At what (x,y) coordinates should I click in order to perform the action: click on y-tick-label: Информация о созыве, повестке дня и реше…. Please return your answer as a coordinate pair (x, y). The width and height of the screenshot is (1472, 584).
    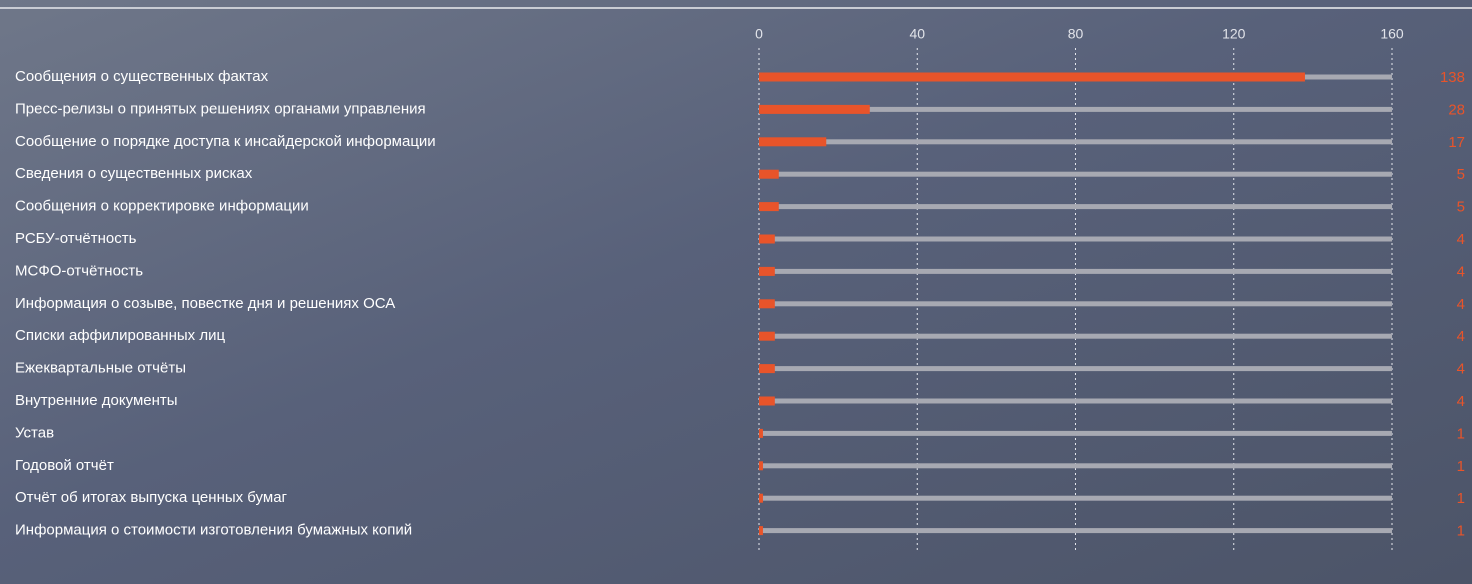
    Looking at the image, I should click on (205, 303).